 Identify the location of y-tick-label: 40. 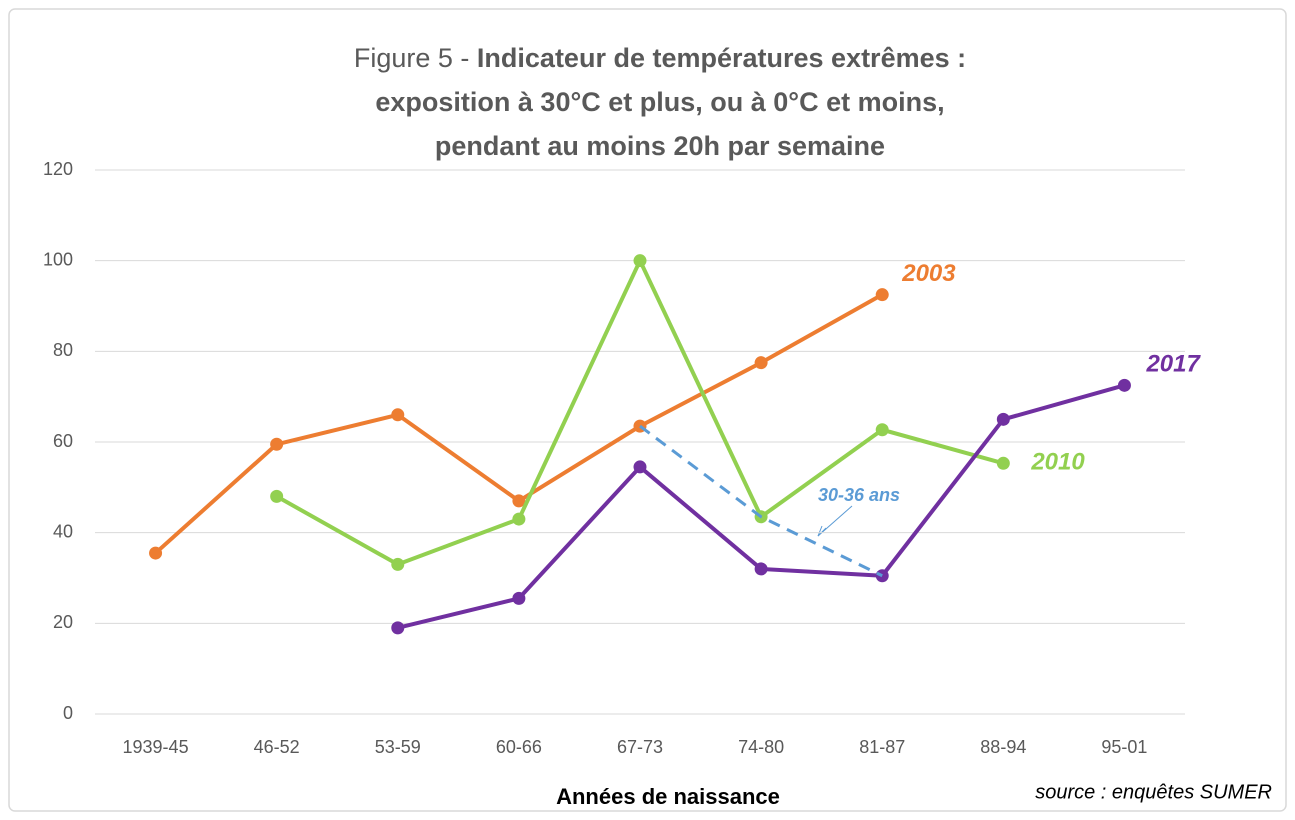
(63, 531).